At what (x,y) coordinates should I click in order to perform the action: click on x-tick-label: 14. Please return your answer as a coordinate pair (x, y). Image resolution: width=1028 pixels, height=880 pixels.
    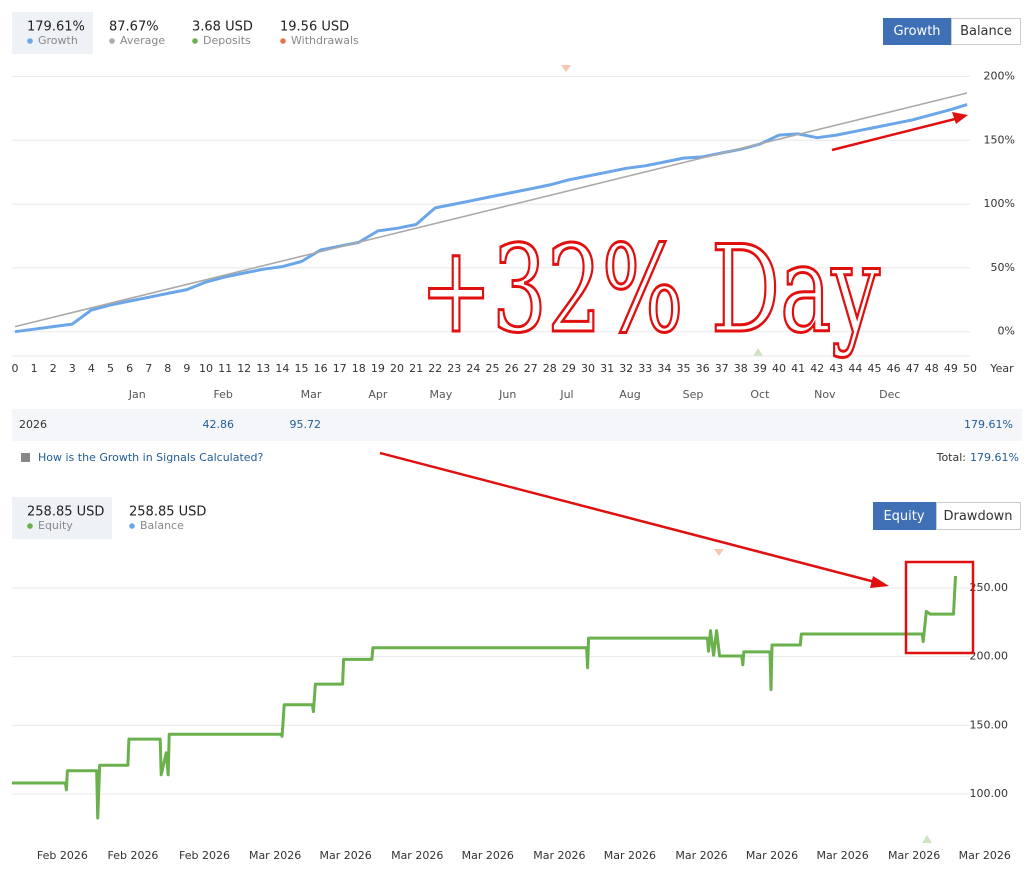
    Looking at the image, I should click on (282, 368).